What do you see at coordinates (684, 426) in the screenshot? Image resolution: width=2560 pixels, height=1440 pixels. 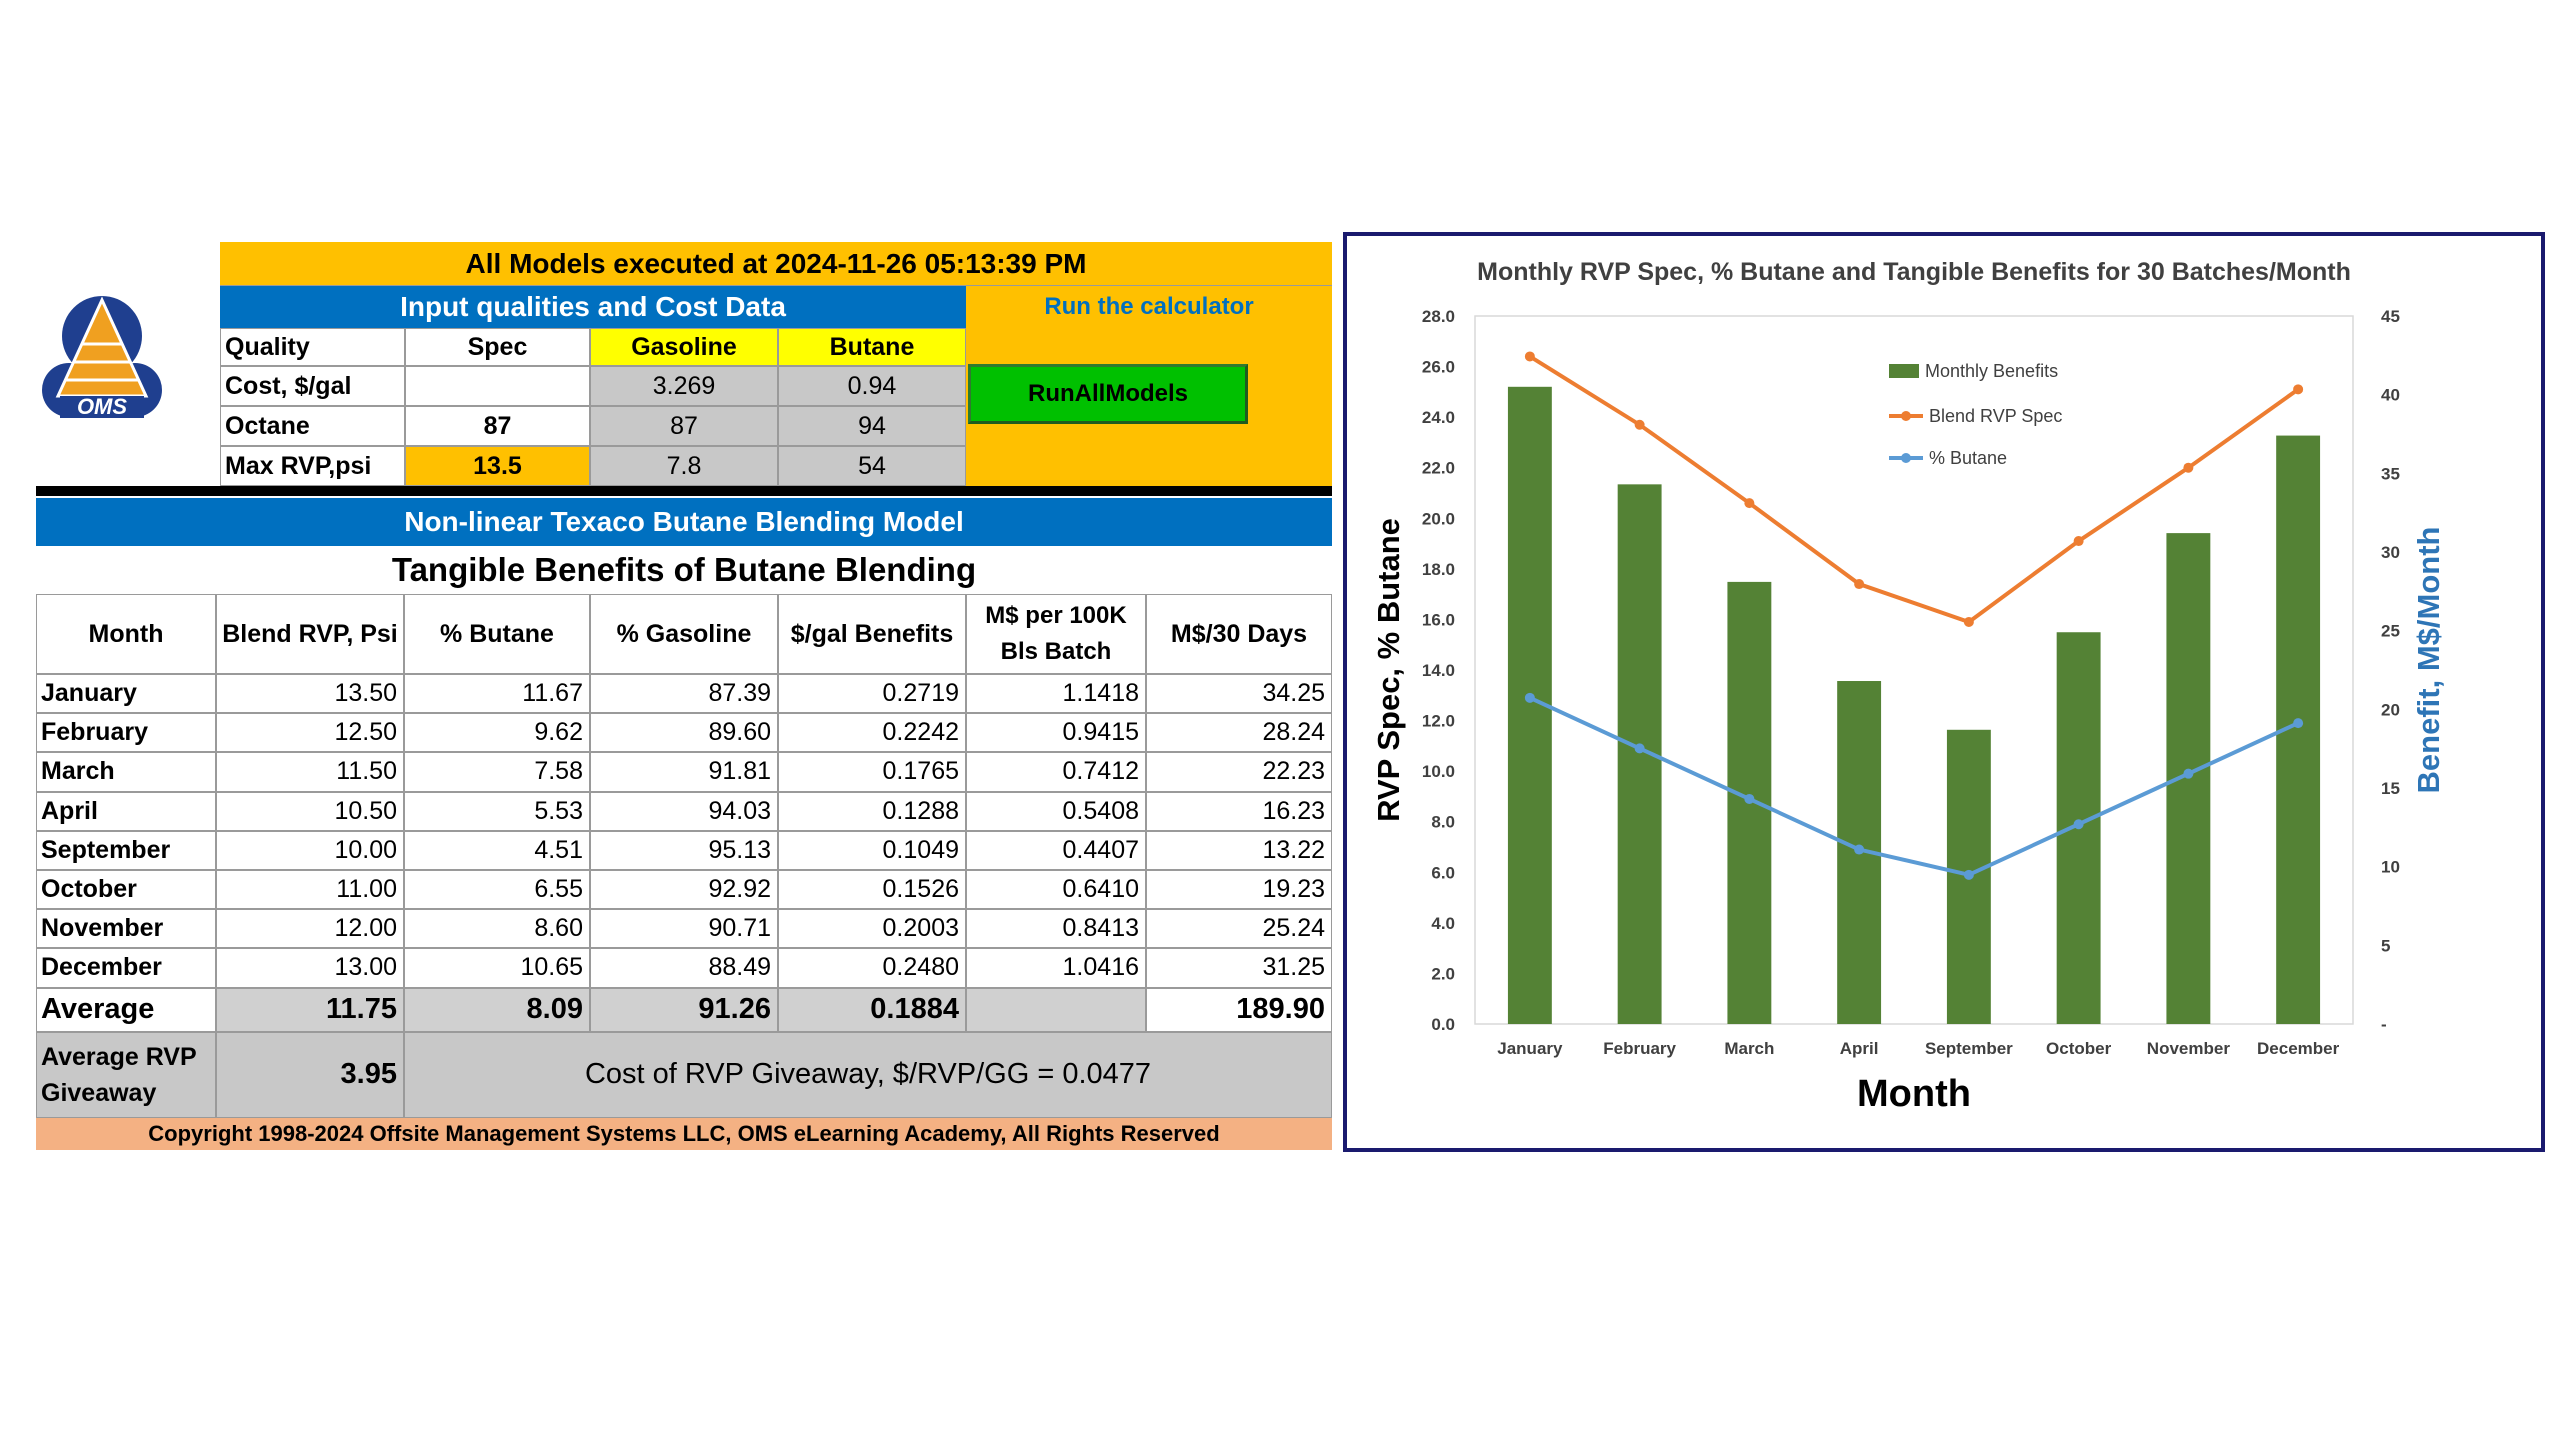 I see `gasoline-octane-cell: 87` at bounding box center [684, 426].